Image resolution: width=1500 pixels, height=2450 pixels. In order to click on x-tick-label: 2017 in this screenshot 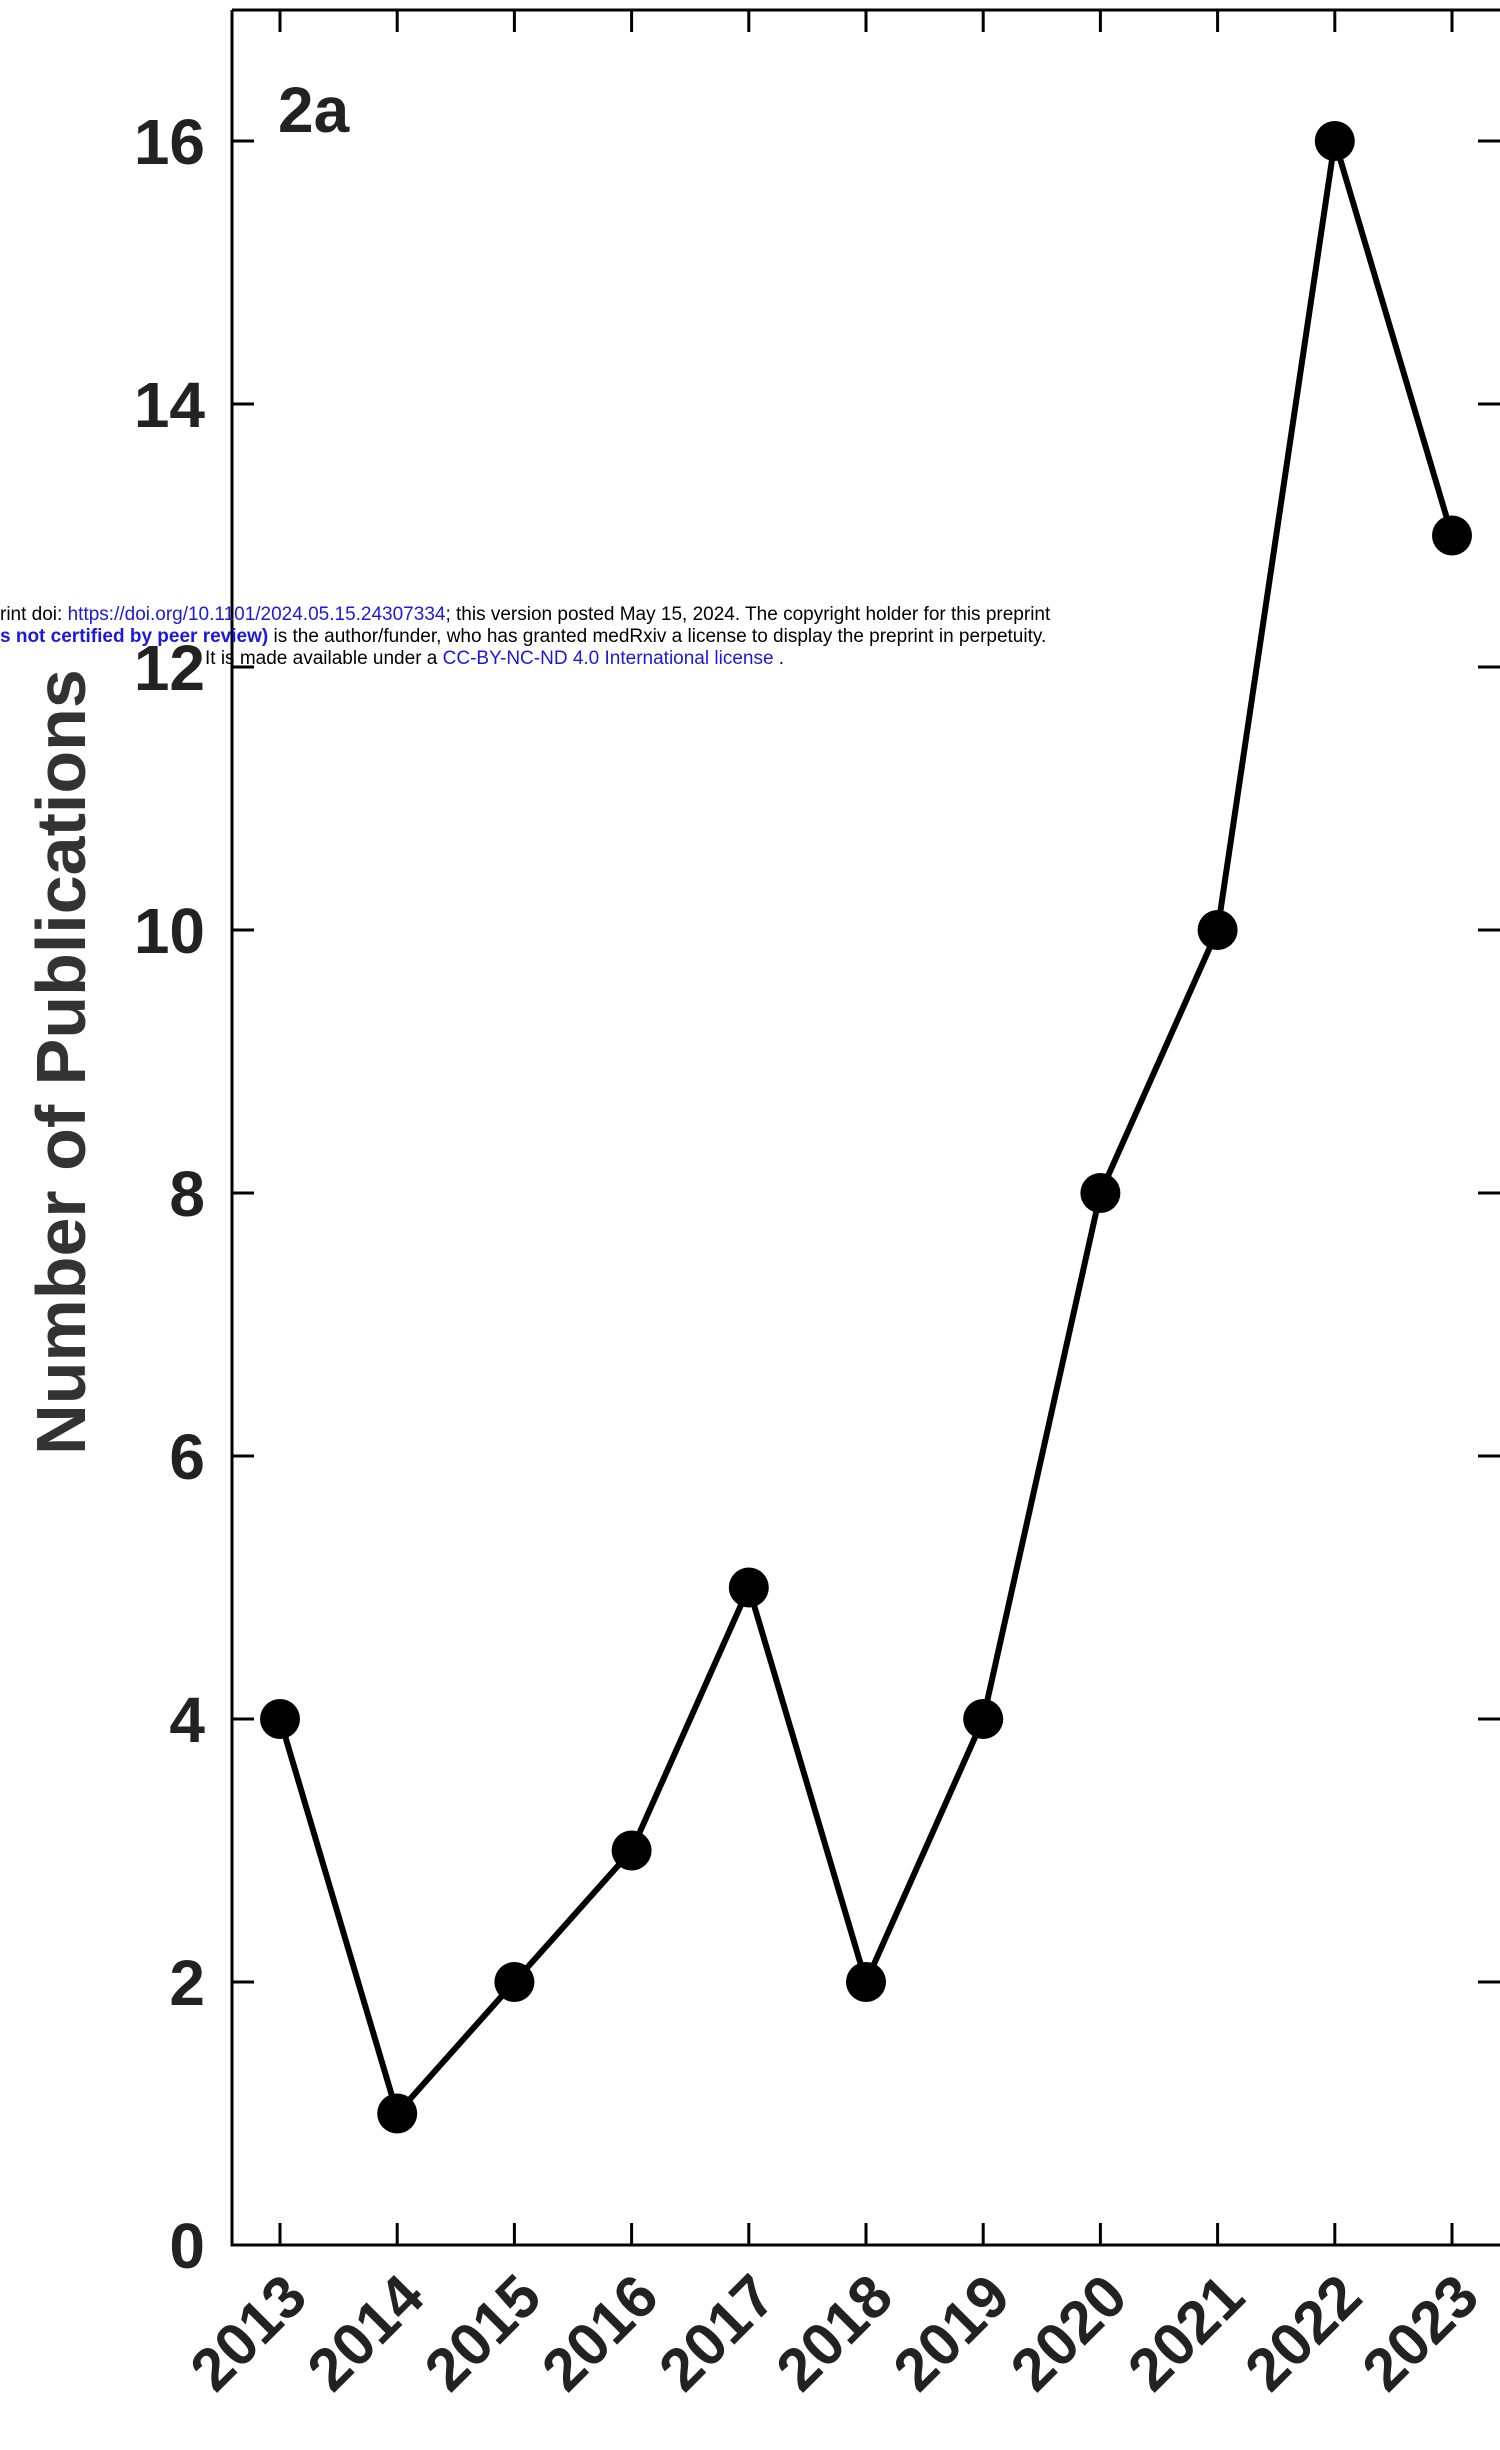, I will do `click(717, 2333)`.